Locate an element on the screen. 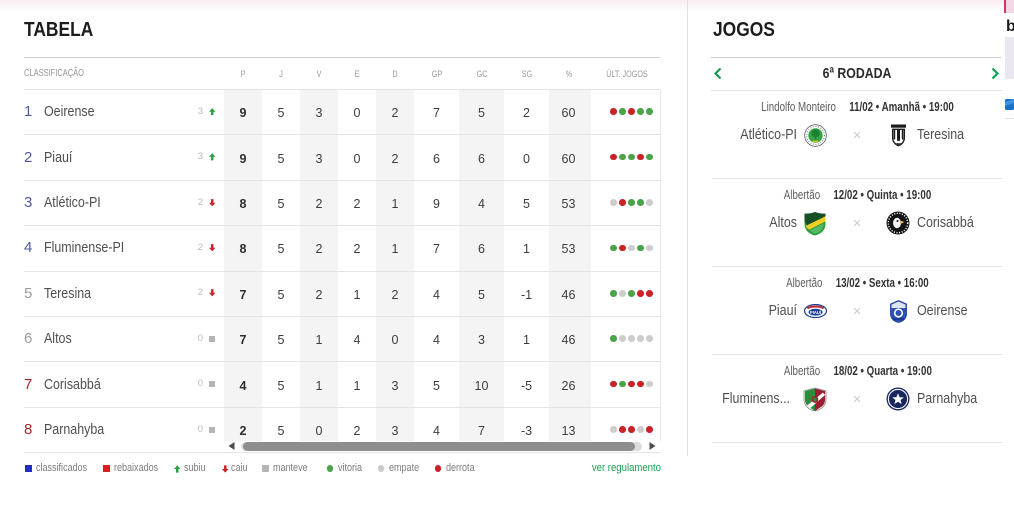  svg-text: PIAUÍ is located at coordinates (815, 312).